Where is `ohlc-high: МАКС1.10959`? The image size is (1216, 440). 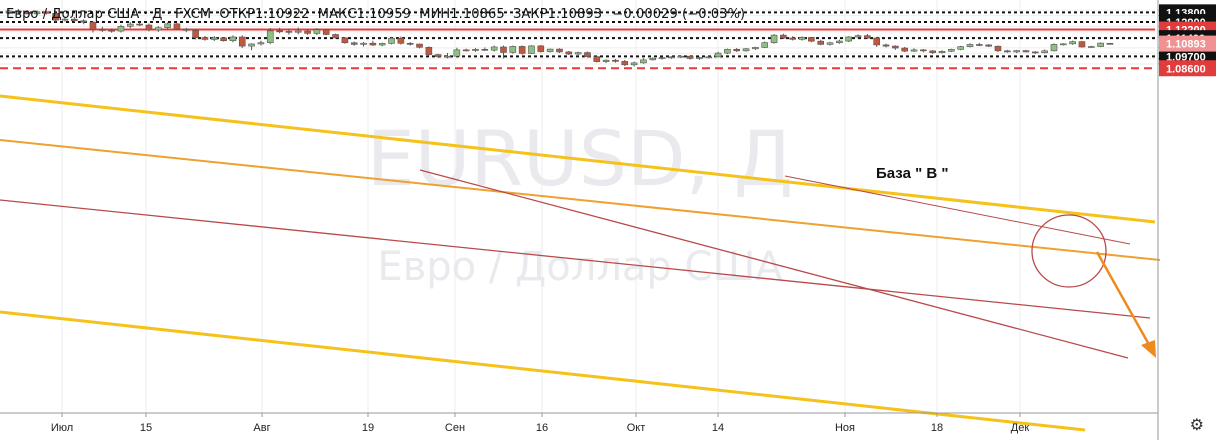
ohlc-high: МАКС1.10959 is located at coordinates (364, 14).